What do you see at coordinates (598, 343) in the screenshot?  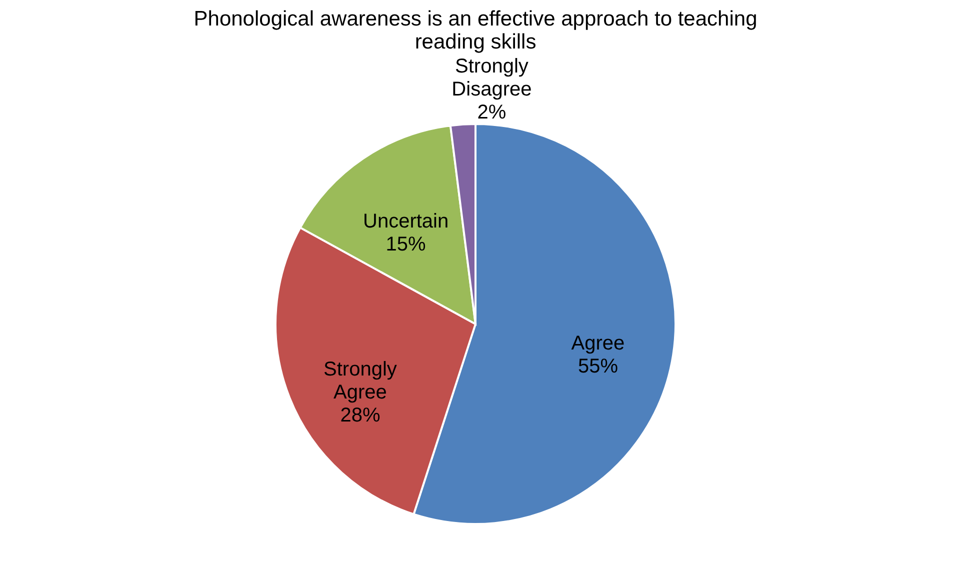 I see `slice-label: Agree` at bounding box center [598, 343].